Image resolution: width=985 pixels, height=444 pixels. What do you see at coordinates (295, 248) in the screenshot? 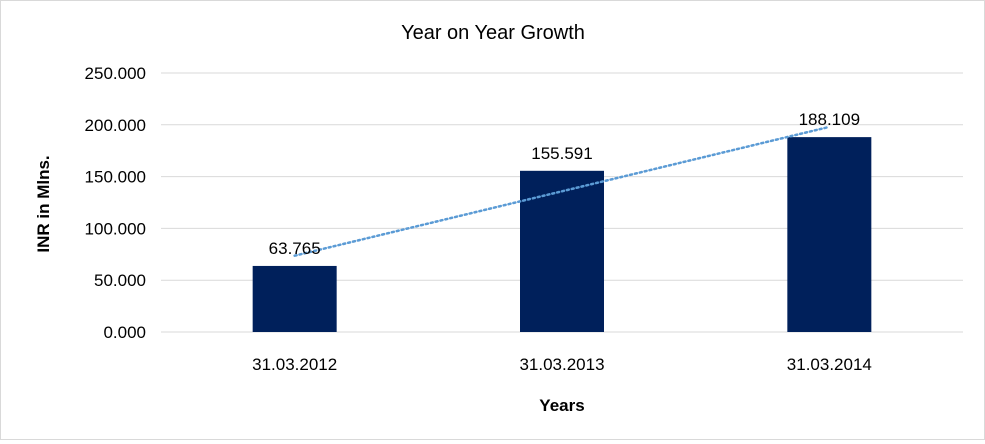
I see `data-label: 63.765` at bounding box center [295, 248].